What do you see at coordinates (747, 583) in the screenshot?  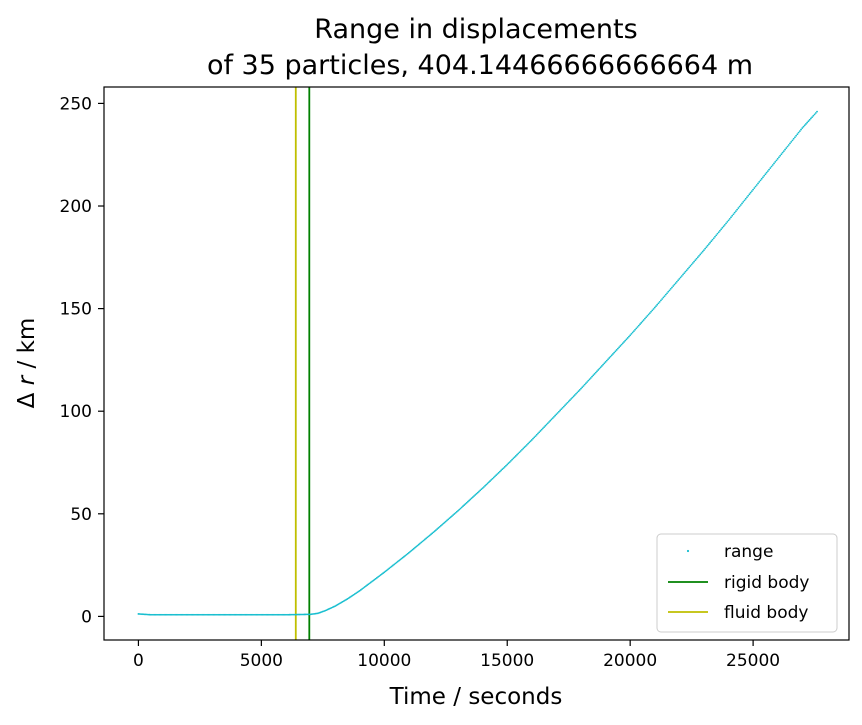 I see `legend: range rigid body fluid body` at bounding box center [747, 583].